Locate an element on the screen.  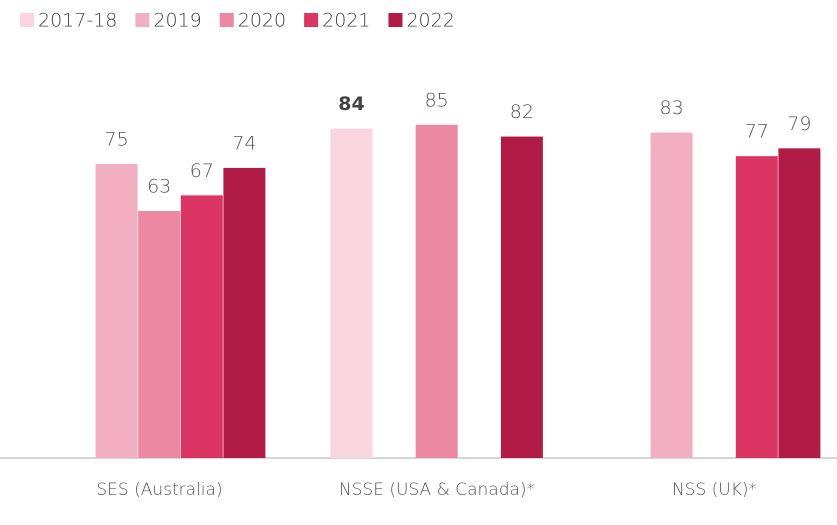
value-label: 77 is located at coordinates (757, 132).